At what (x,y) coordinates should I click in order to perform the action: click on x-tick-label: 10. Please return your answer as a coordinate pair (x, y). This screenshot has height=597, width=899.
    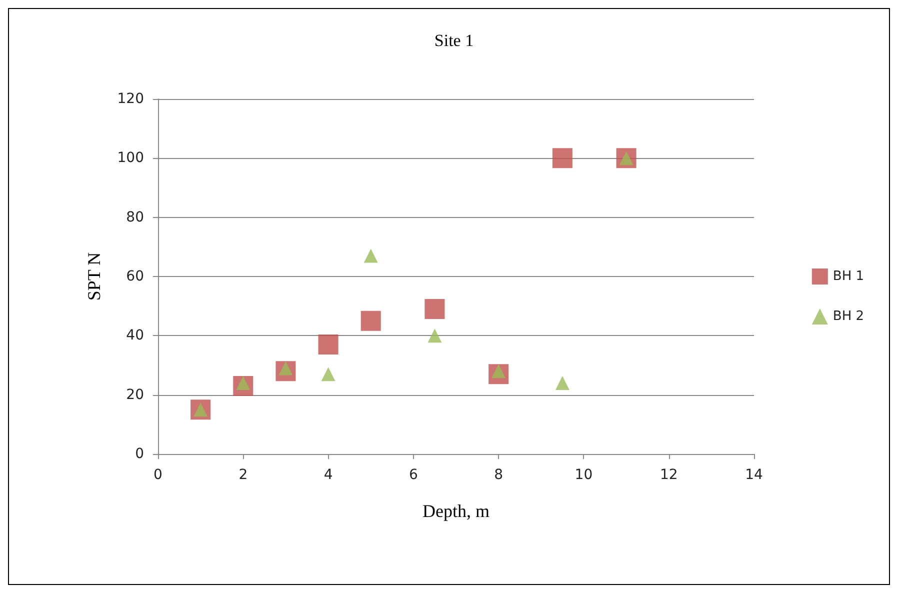
    Looking at the image, I should click on (583, 475).